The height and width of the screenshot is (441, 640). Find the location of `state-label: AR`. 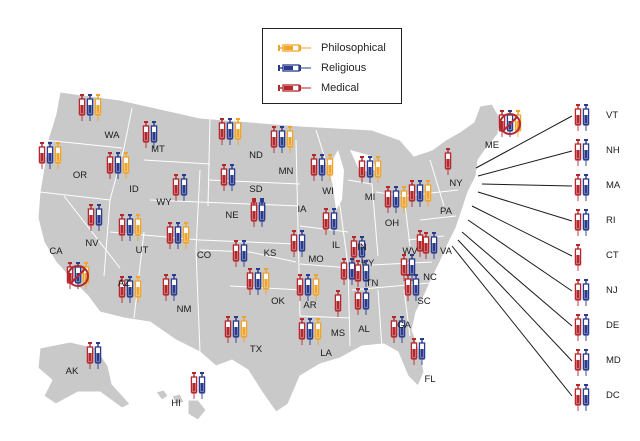

state-label: AR is located at coordinates (309, 305).